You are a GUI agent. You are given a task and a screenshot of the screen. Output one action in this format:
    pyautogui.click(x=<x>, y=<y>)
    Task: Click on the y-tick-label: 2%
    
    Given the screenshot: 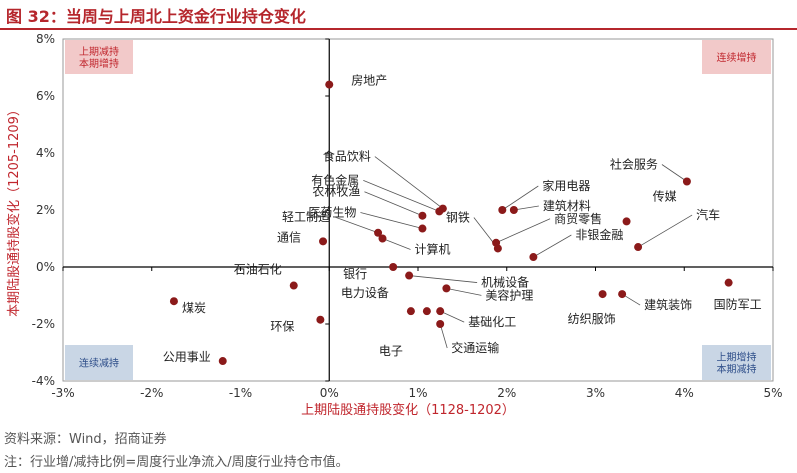 What is the action you would take?
    pyautogui.click(x=45, y=210)
    